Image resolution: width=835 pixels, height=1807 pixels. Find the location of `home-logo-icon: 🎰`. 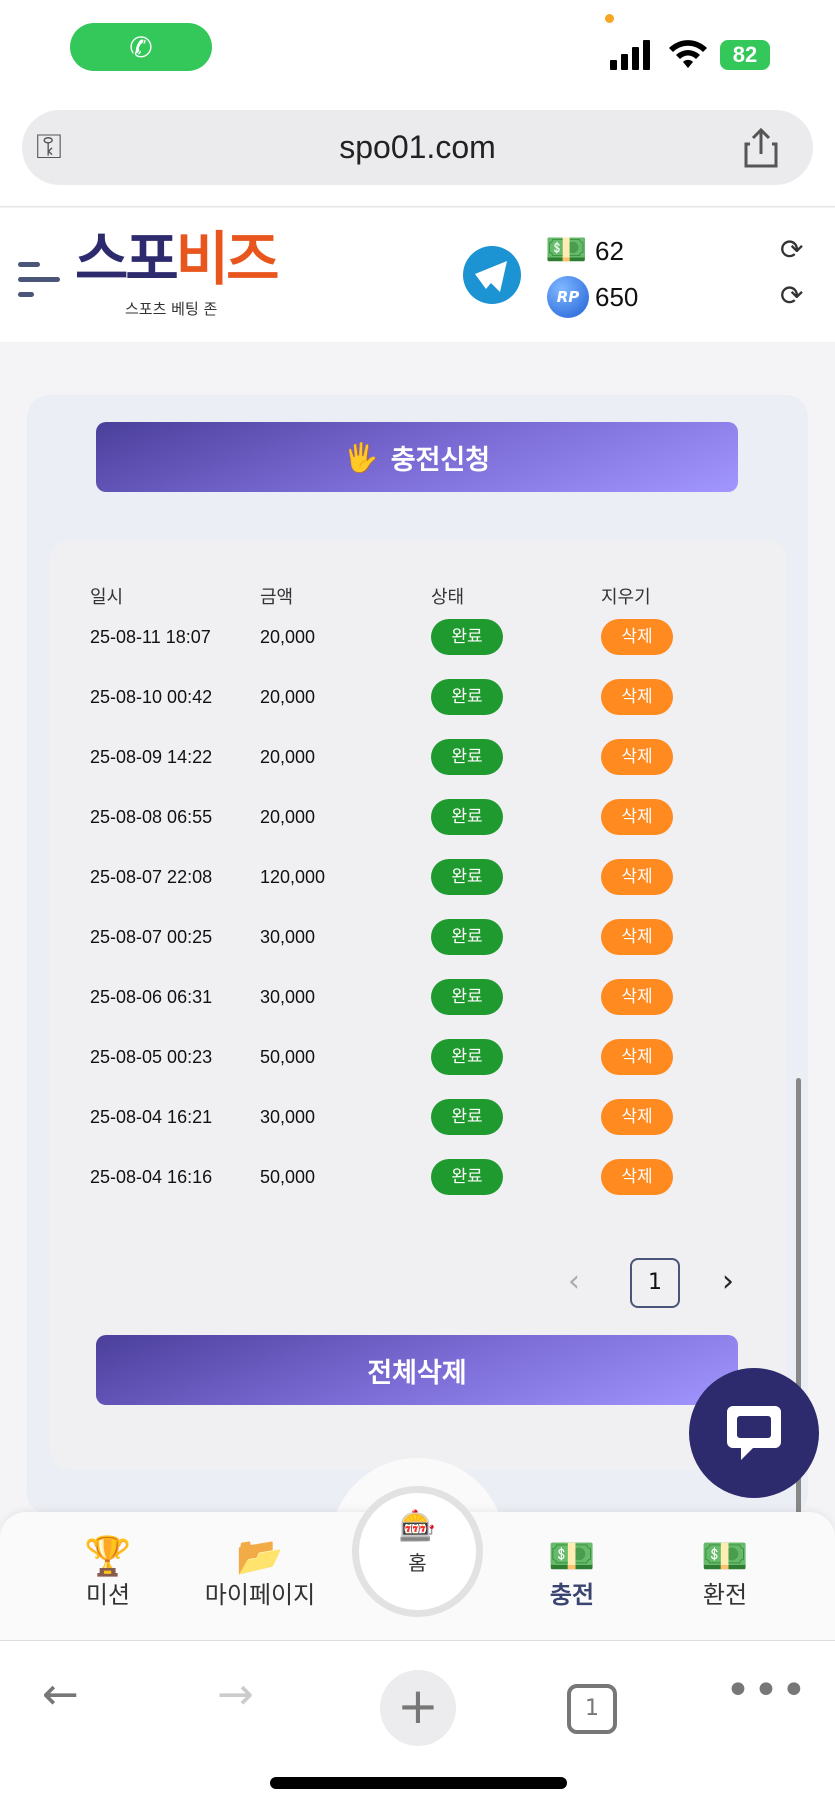

home-logo-icon: 🎰 is located at coordinates (417, 1526).